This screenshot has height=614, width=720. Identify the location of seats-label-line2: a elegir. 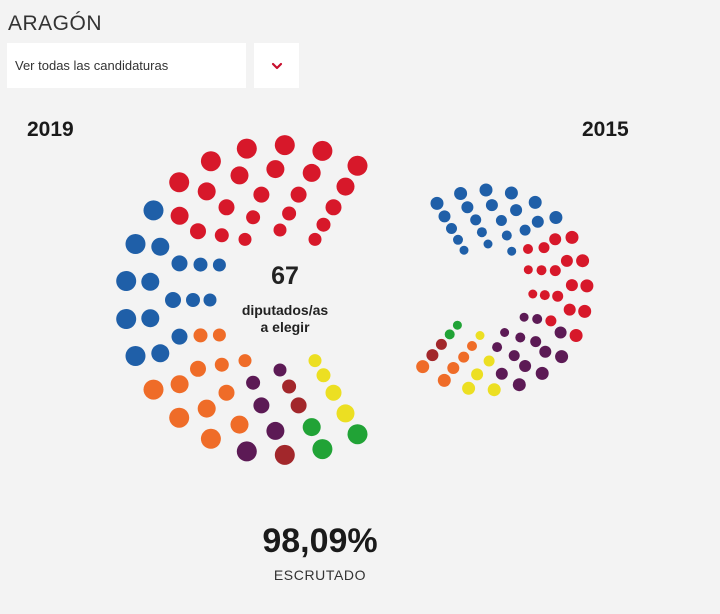
(285, 327).